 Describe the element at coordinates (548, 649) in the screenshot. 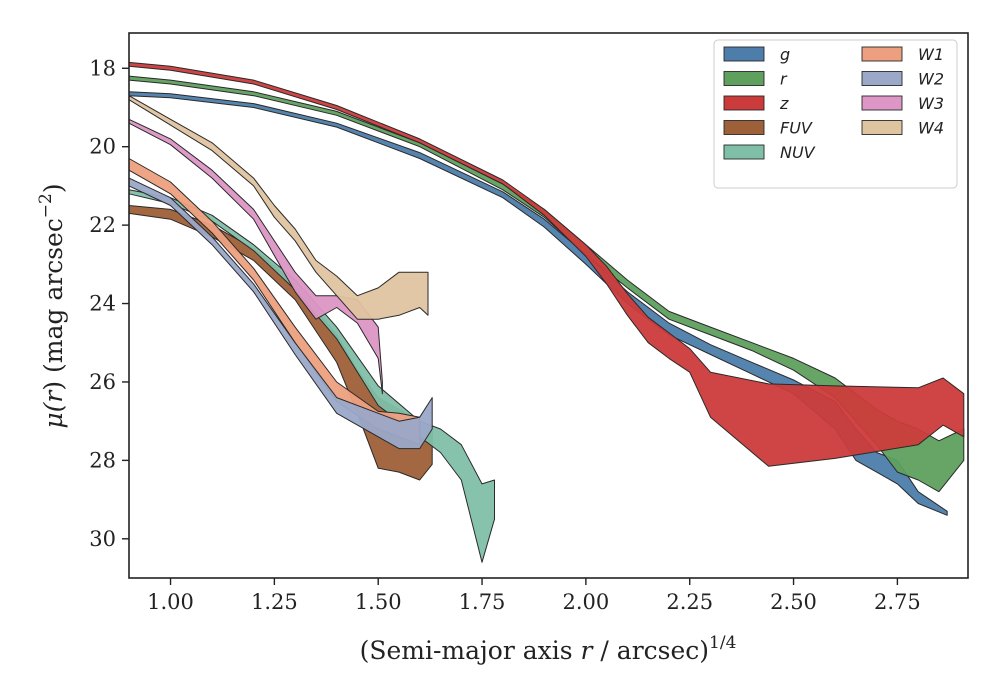

I see `x-axis-label: (Semi-major axis r / arcsec)1/4` at that location.